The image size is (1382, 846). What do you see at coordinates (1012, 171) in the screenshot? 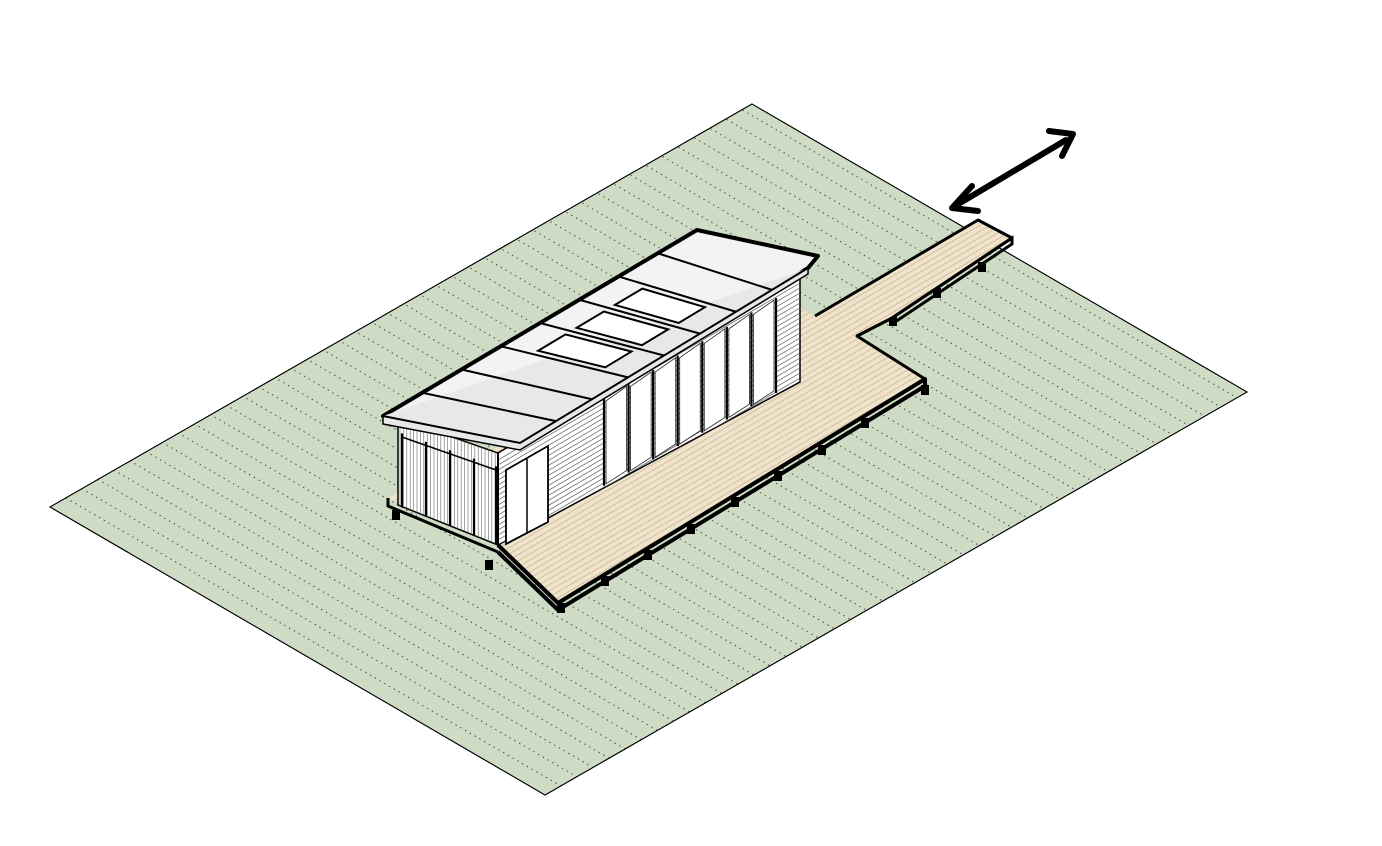
I see `double-headed-arrow-icon` at bounding box center [1012, 171].